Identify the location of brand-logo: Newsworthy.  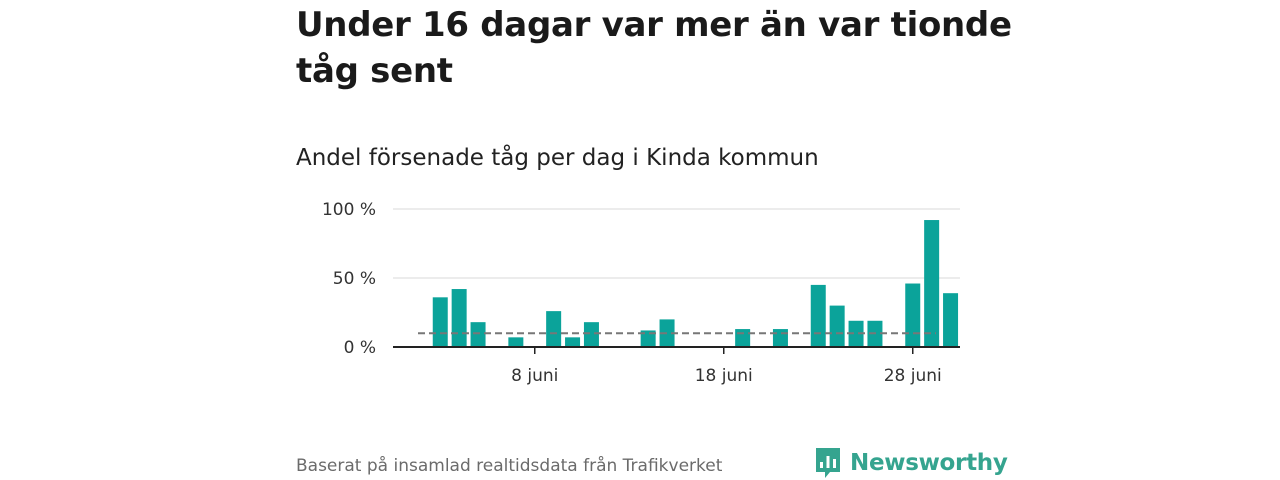
(911, 463).